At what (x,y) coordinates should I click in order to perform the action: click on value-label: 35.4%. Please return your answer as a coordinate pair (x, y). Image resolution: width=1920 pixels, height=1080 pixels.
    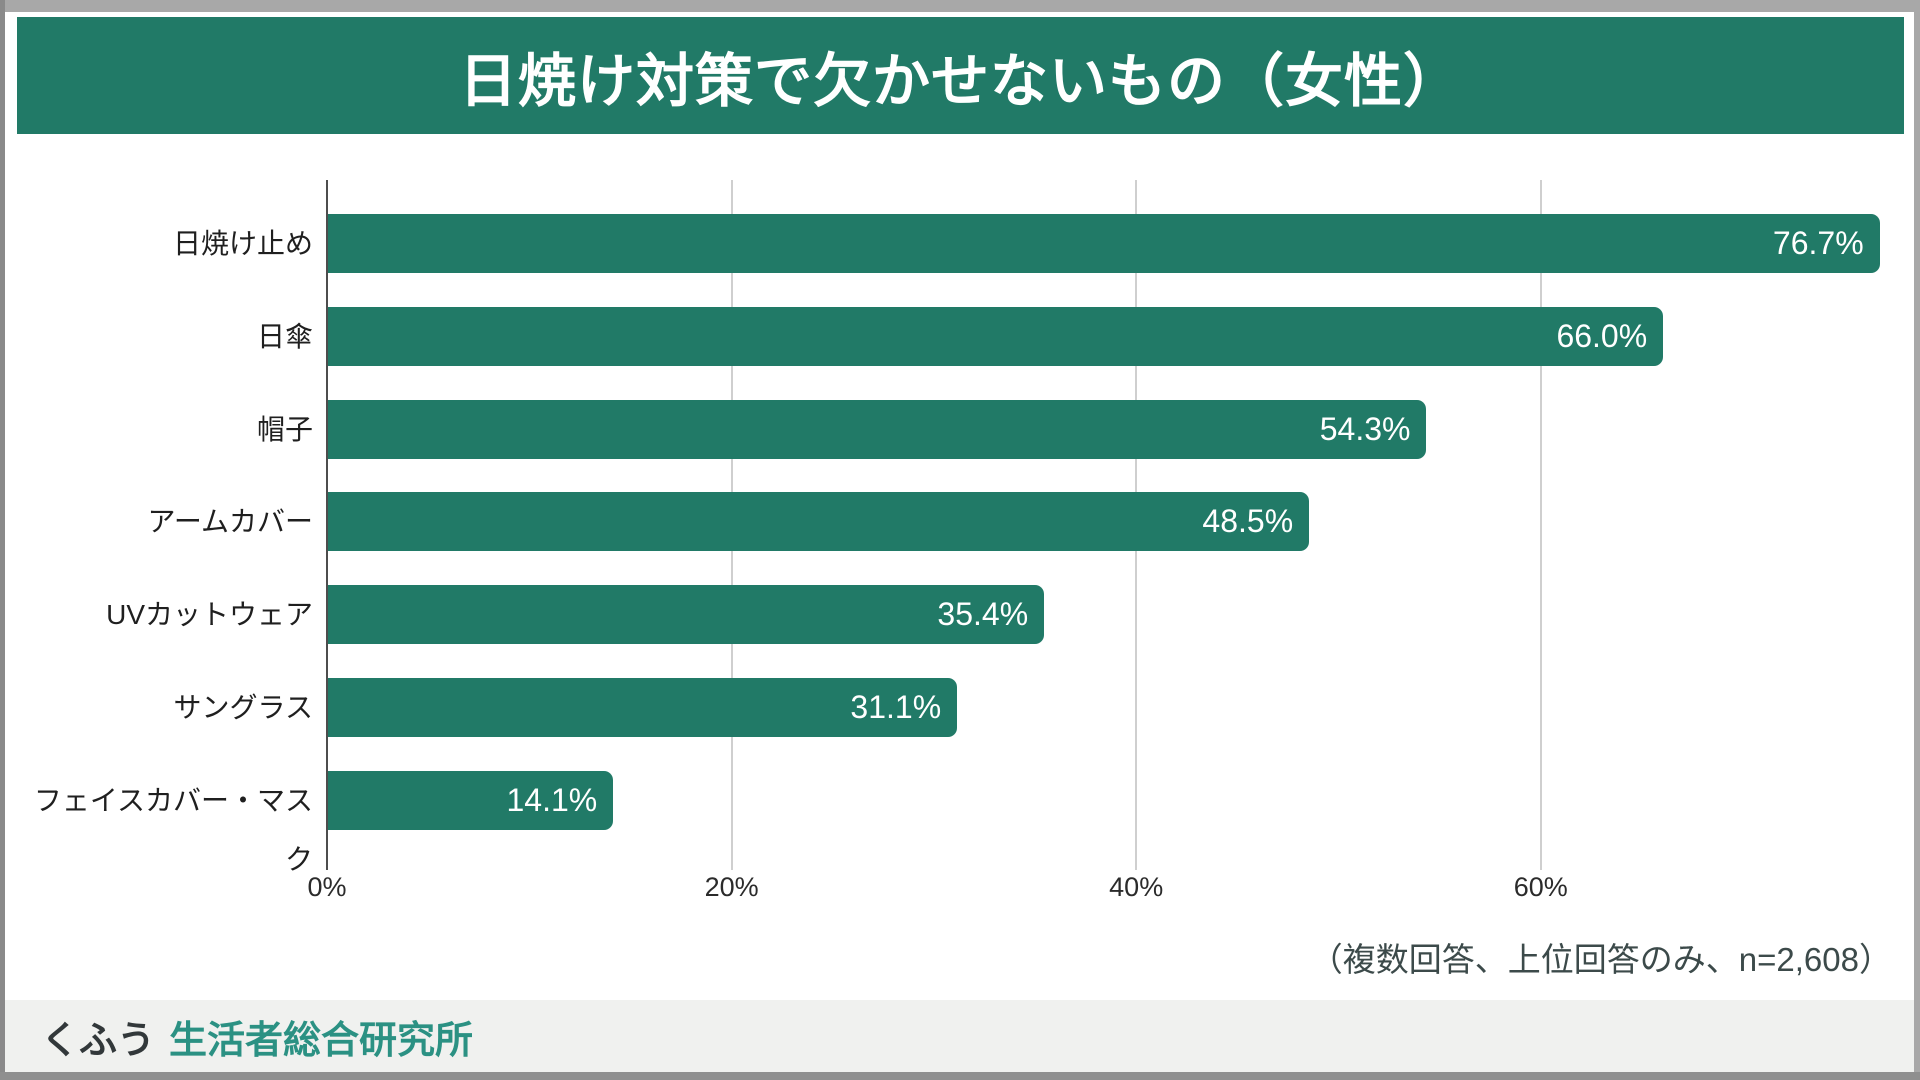
    Looking at the image, I should click on (983, 614).